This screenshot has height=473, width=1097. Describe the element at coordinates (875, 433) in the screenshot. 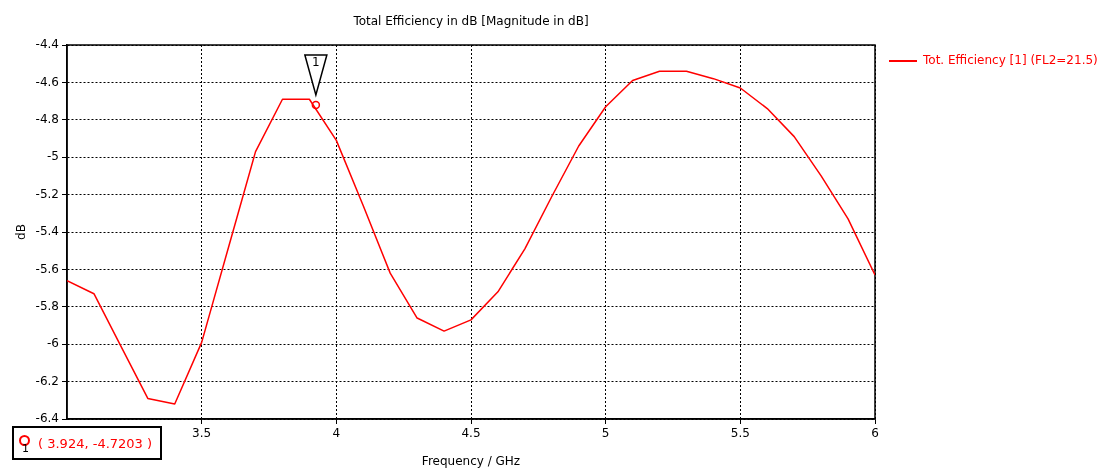

I see `x-tick-label: 6` at that location.